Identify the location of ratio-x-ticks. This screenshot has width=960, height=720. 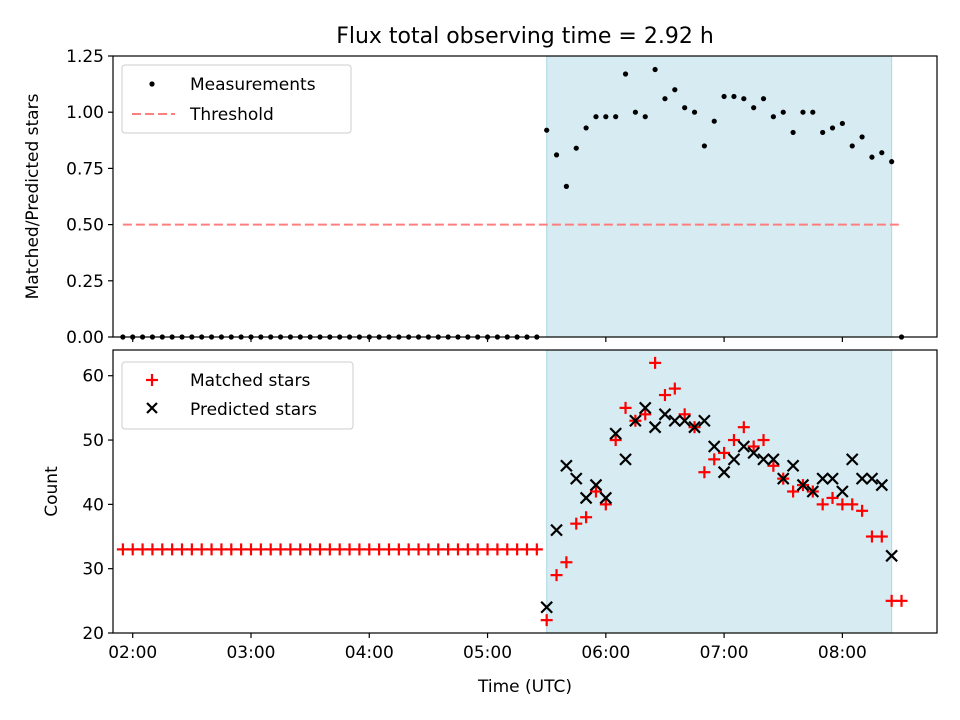
(487, 339).